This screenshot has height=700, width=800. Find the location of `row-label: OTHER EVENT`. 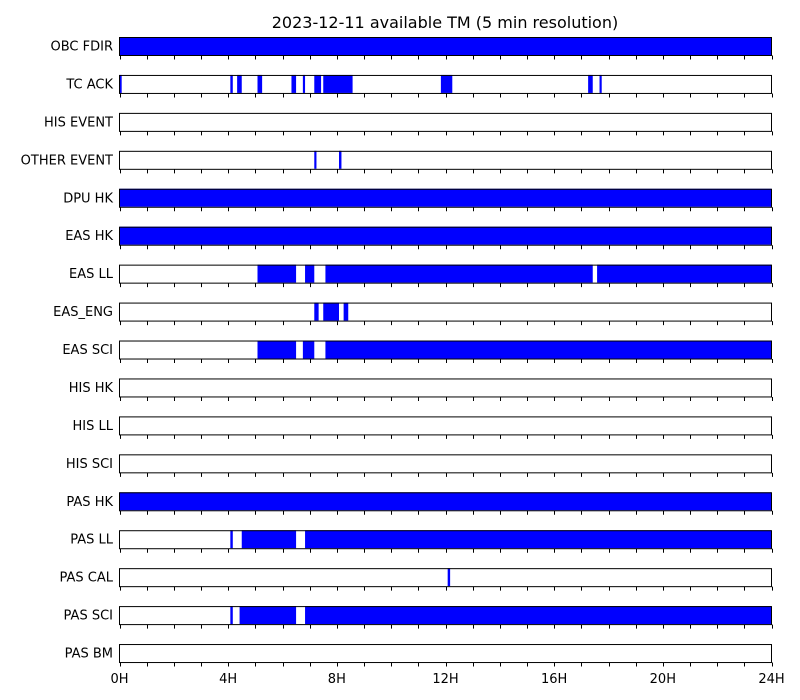

row-label: OTHER EVENT is located at coordinates (67, 160).